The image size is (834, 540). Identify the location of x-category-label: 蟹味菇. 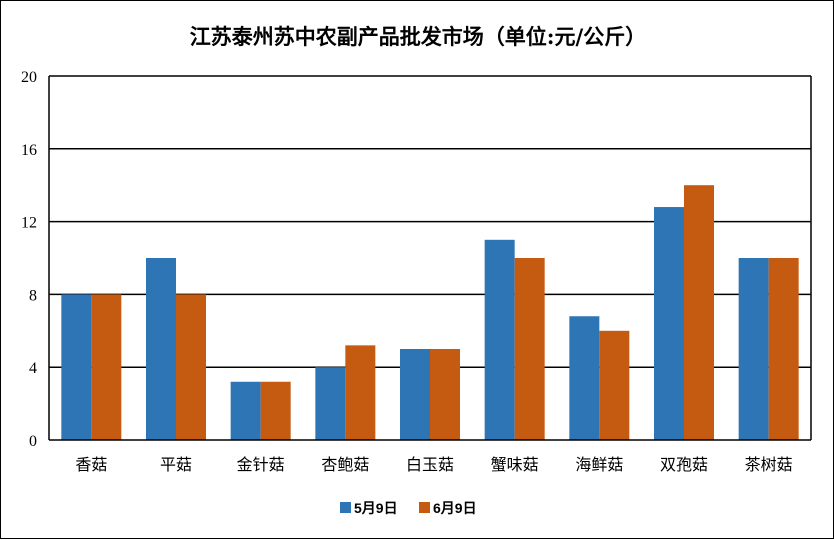
(515, 464).